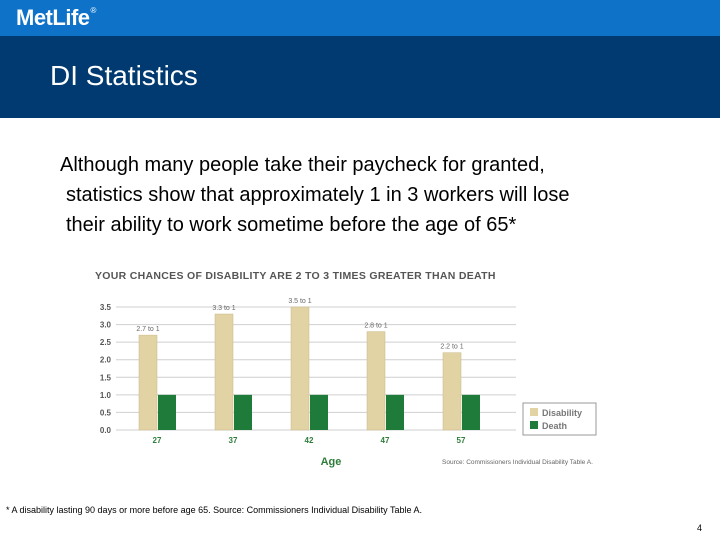  I want to click on y-tick-label: 0.5, so click(106, 412).